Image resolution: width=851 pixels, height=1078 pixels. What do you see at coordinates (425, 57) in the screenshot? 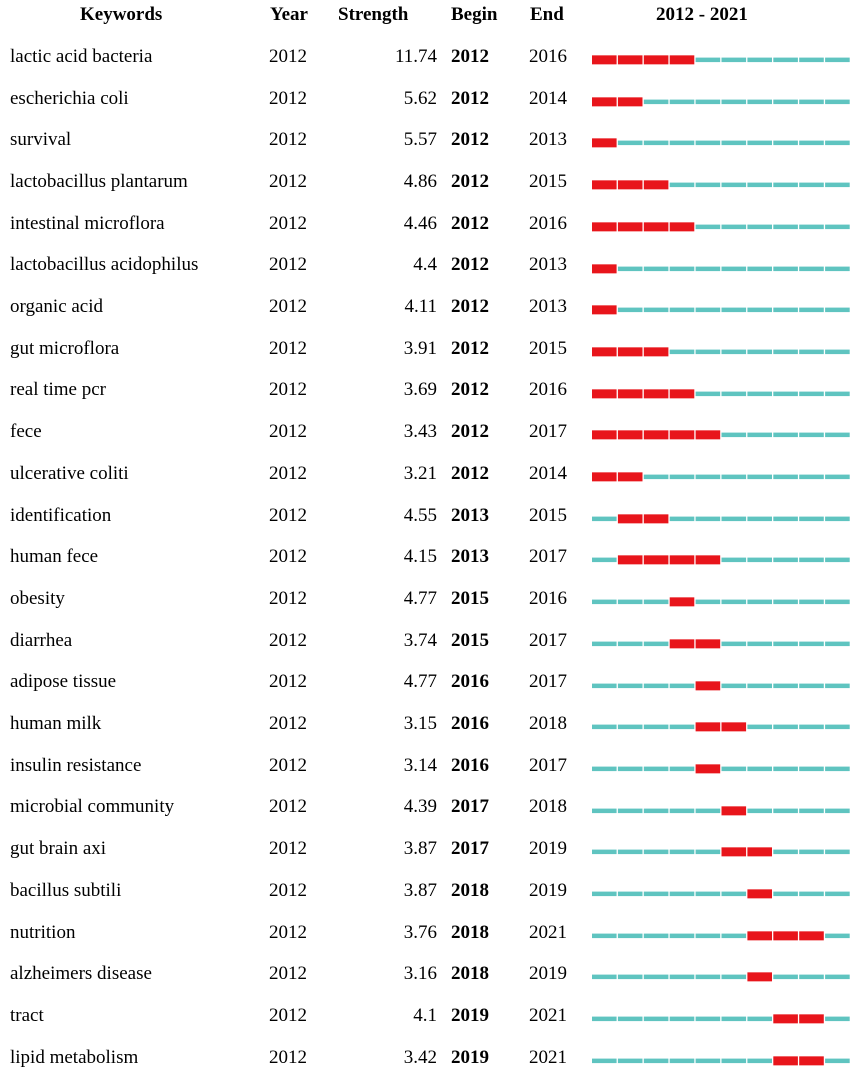
I see `table-row: lactic acid bacteria 2012 11.74 2012 2016` at bounding box center [425, 57].